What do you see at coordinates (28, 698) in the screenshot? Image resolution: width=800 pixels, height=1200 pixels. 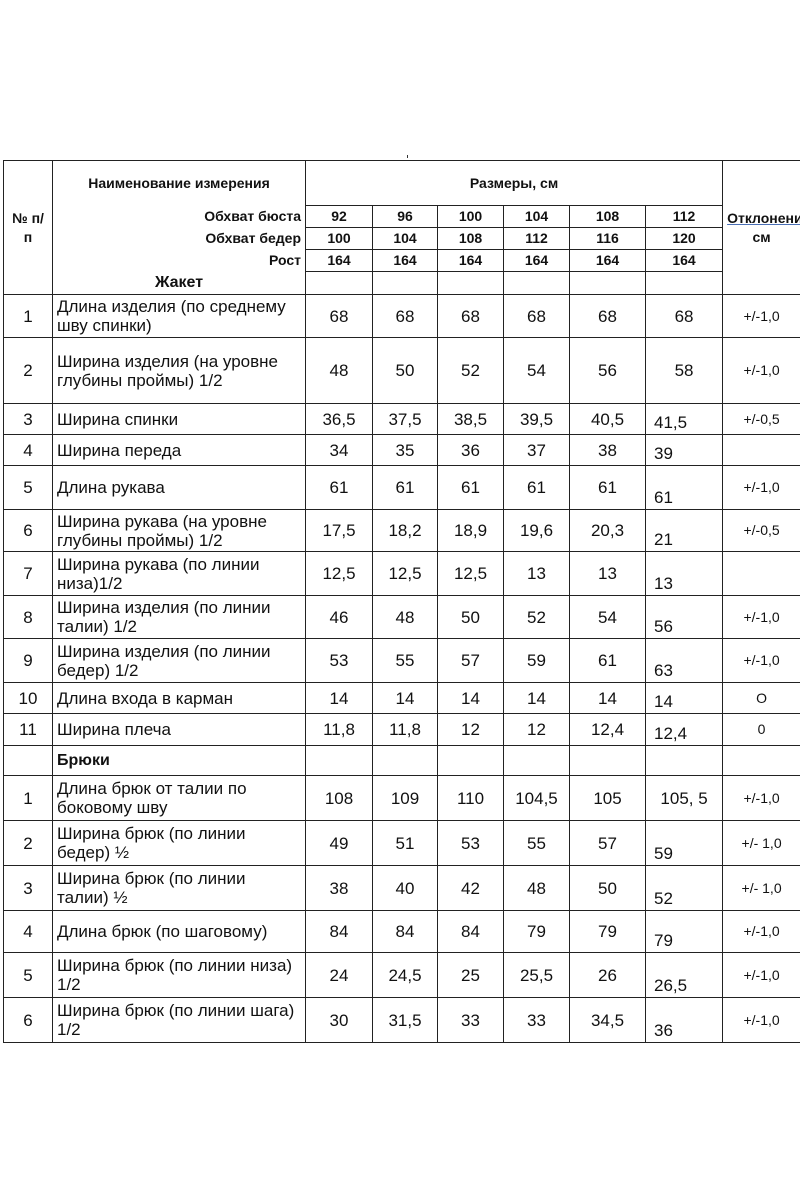 I see `row-number: 10` at bounding box center [28, 698].